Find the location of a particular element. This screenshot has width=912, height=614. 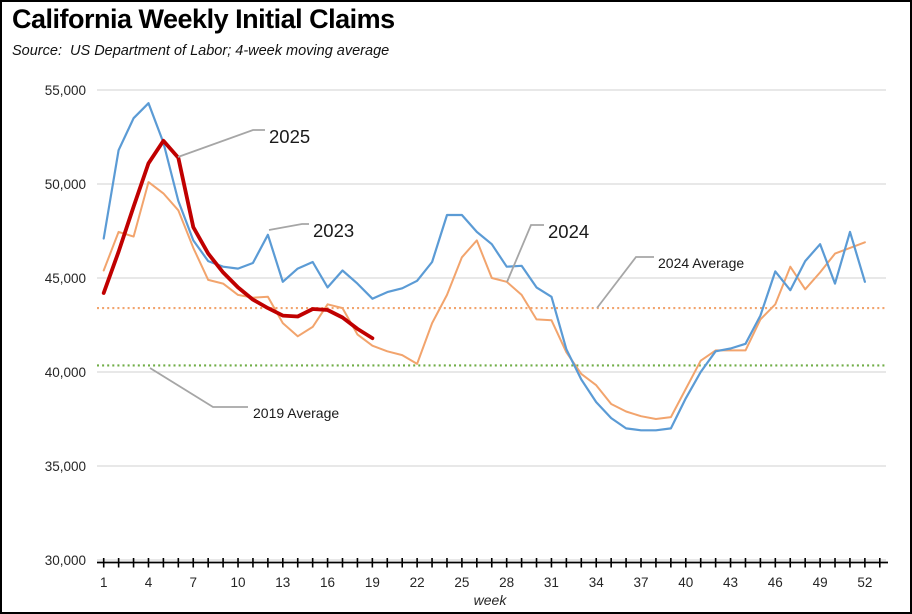

x-axis-tick-label: 19 is located at coordinates (372, 582).